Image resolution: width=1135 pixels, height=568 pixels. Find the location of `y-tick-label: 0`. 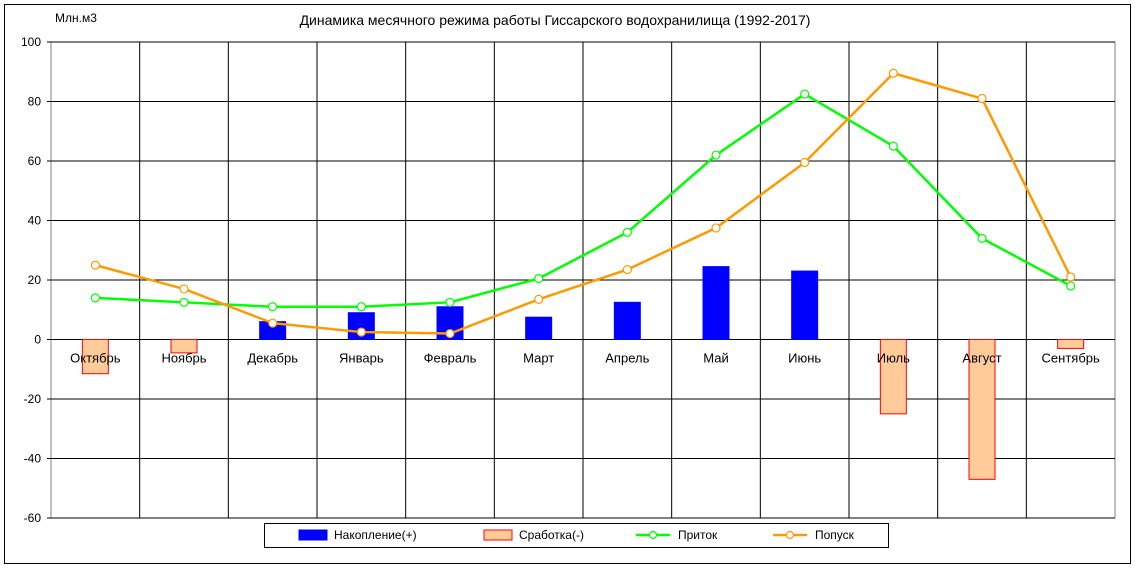

y-tick-label: 0 is located at coordinates (37, 340).